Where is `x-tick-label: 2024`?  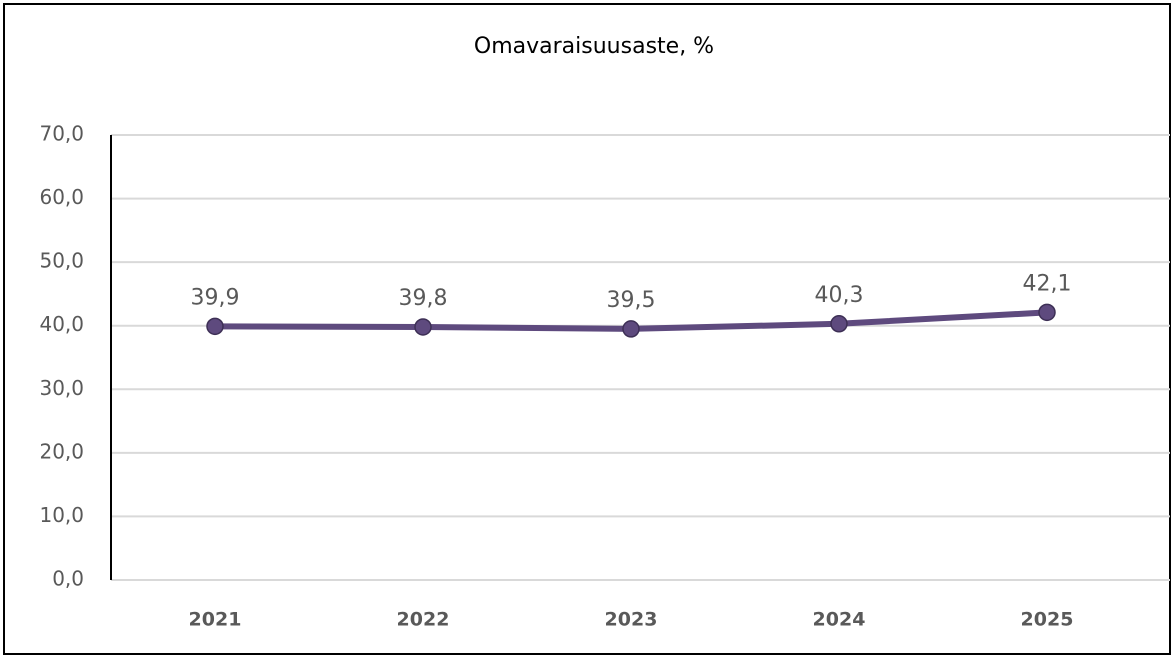 x-tick-label: 2024 is located at coordinates (839, 620).